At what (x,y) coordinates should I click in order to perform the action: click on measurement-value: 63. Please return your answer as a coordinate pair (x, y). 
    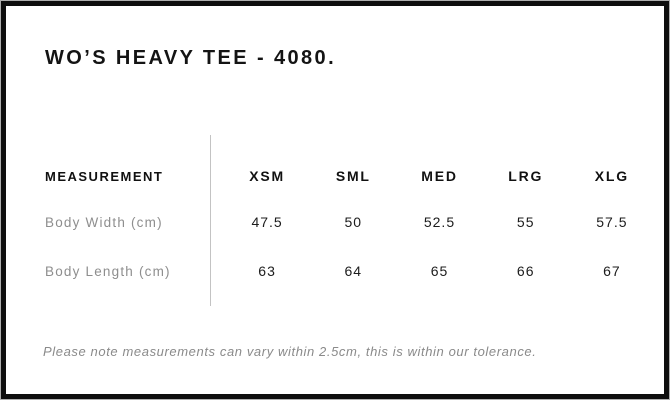
    Looking at the image, I should click on (267, 271).